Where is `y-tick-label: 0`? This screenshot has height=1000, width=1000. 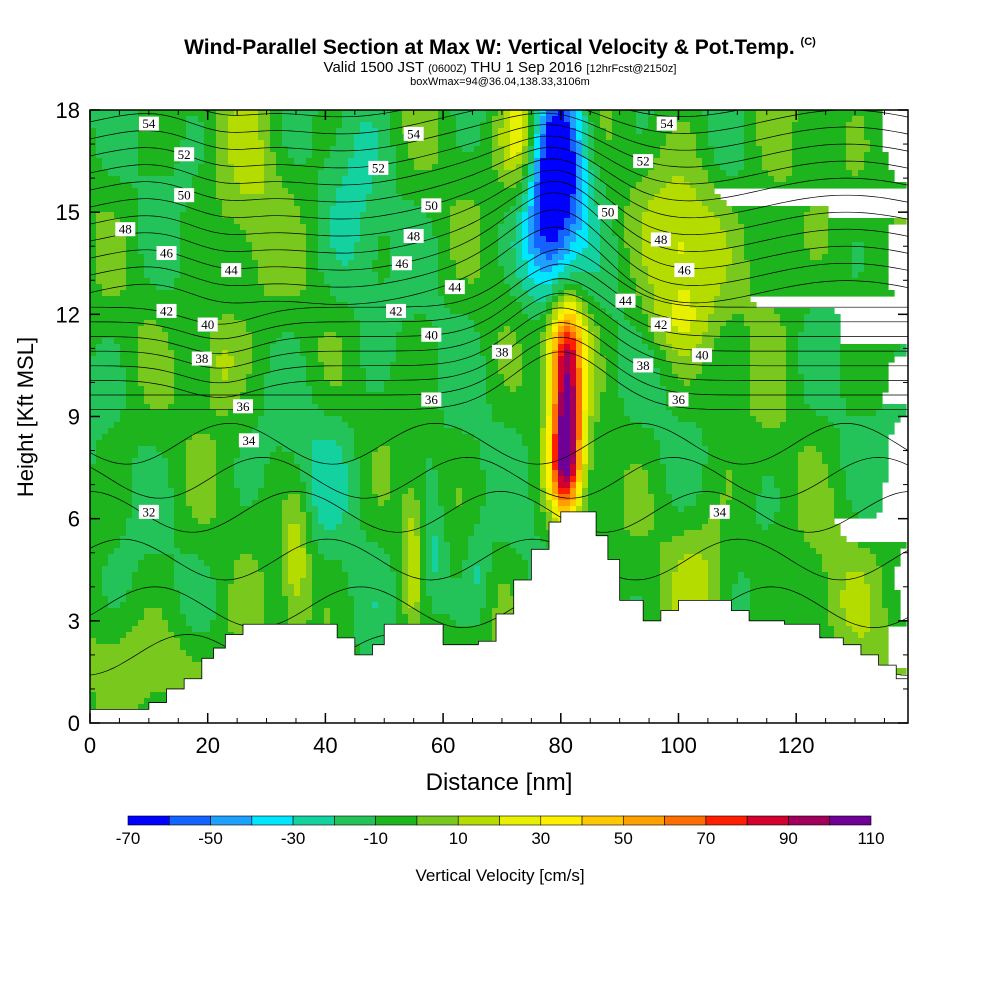 y-tick-label: 0 is located at coordinates (74, 723).